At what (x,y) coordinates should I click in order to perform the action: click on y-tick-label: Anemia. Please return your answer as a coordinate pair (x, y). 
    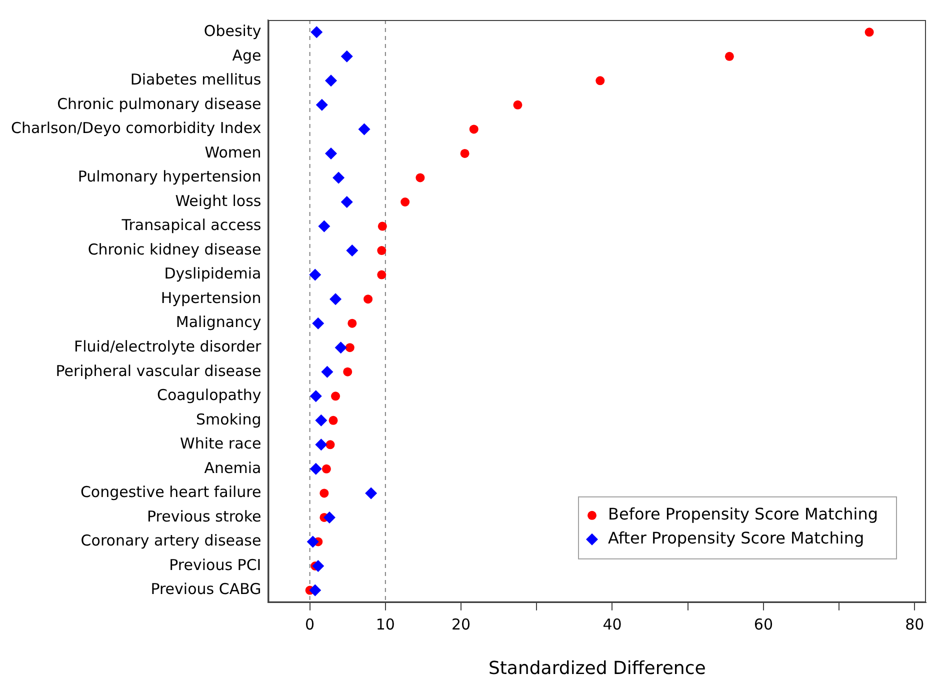
    Looking at the image, I should click on (233, 467).